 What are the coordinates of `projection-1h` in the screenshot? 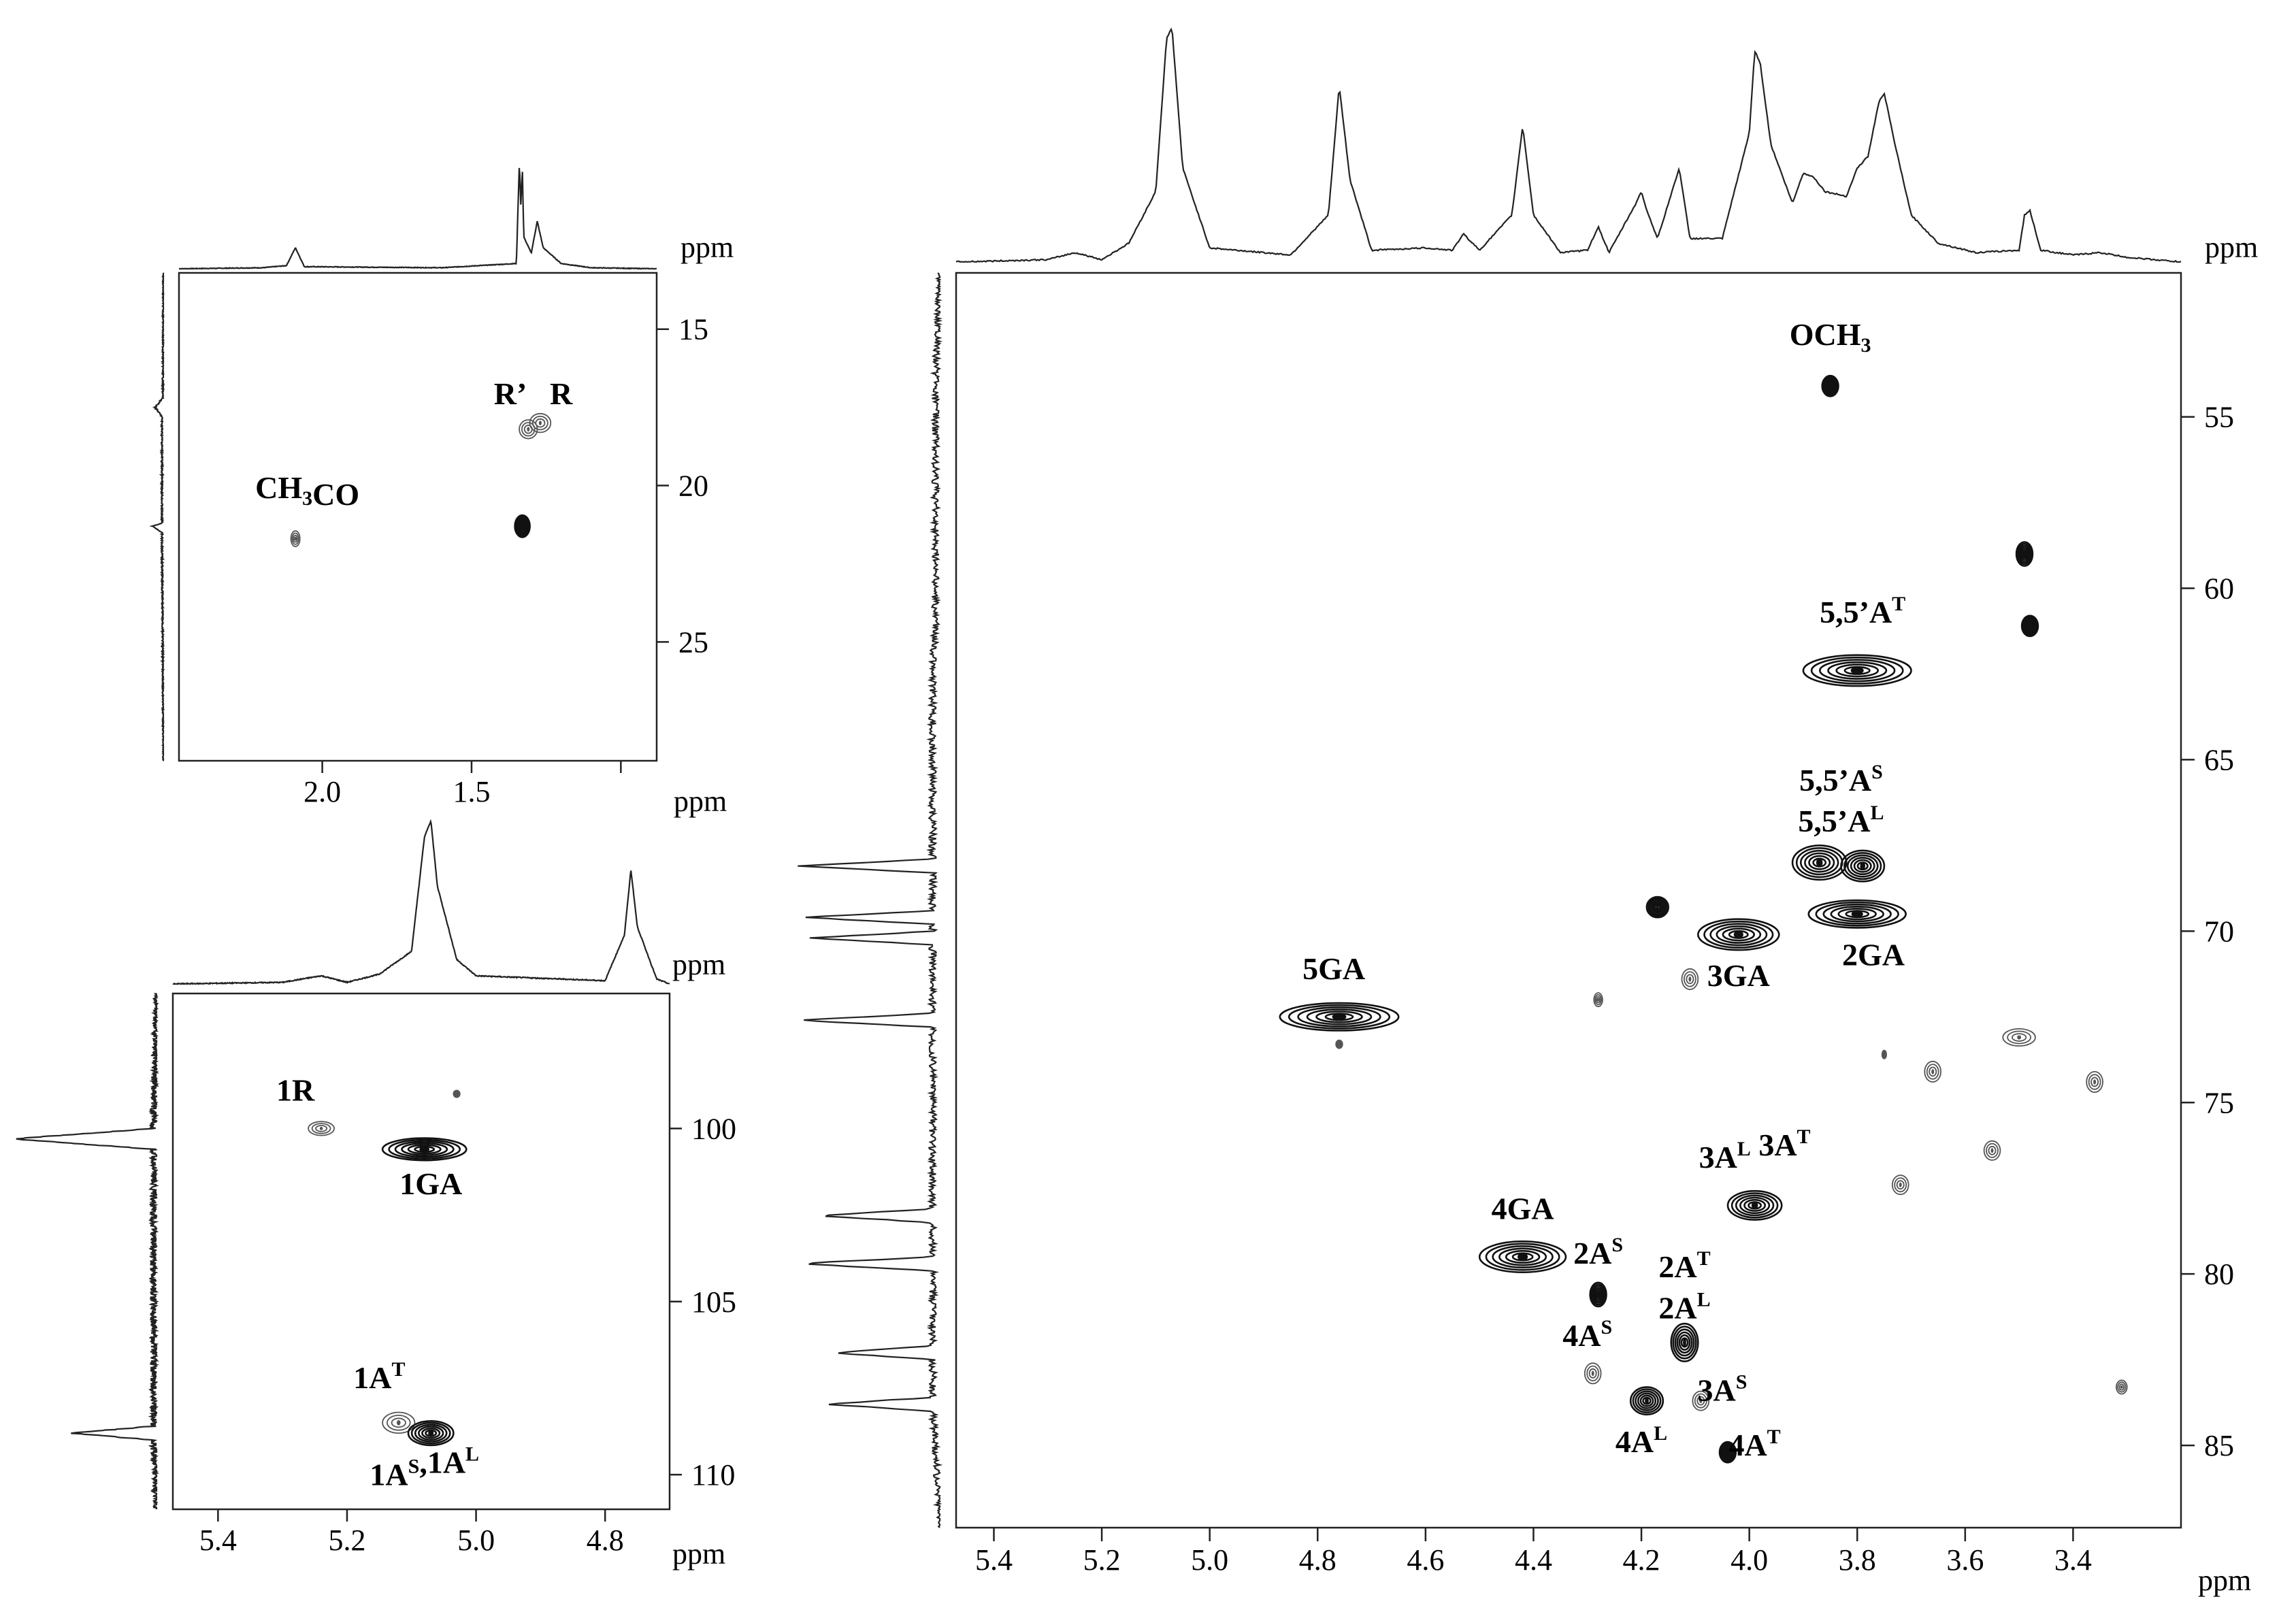 It's located at (1569, 145).